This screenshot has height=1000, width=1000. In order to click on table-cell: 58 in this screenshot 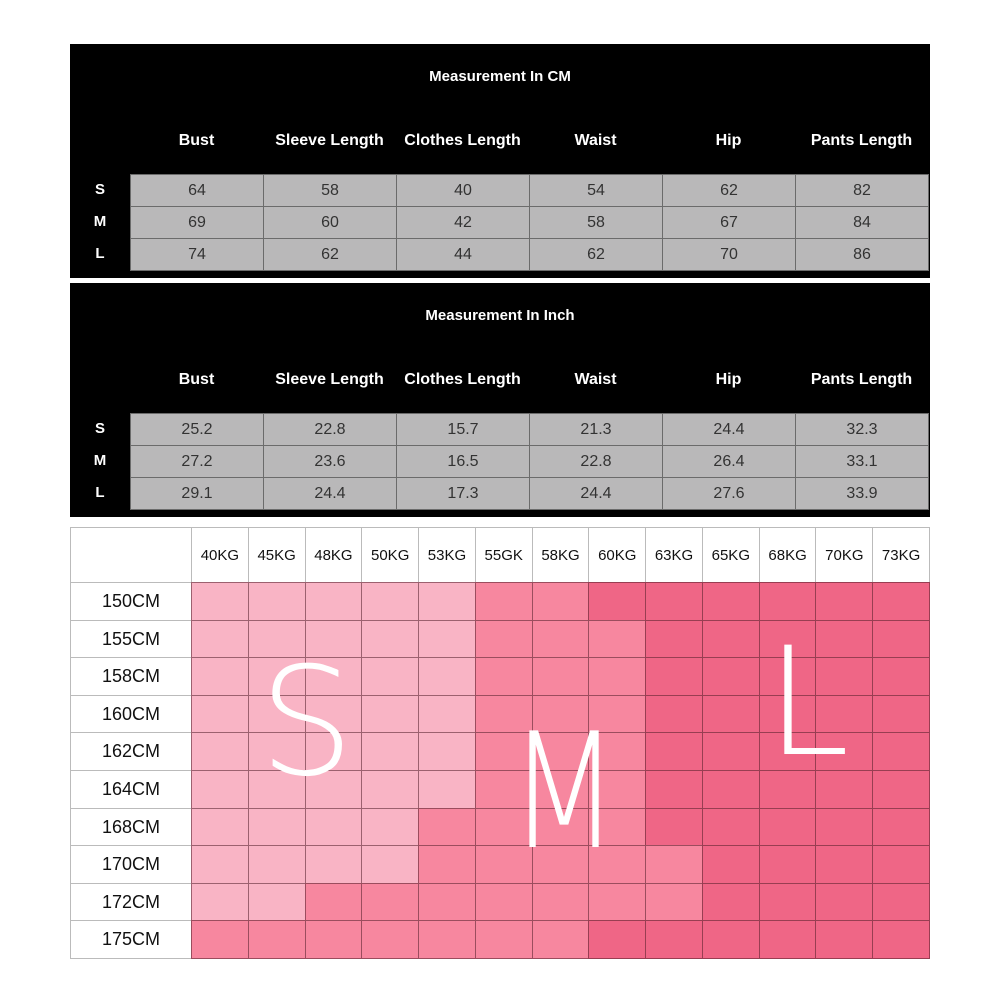, I will do `click(596, 222)`.